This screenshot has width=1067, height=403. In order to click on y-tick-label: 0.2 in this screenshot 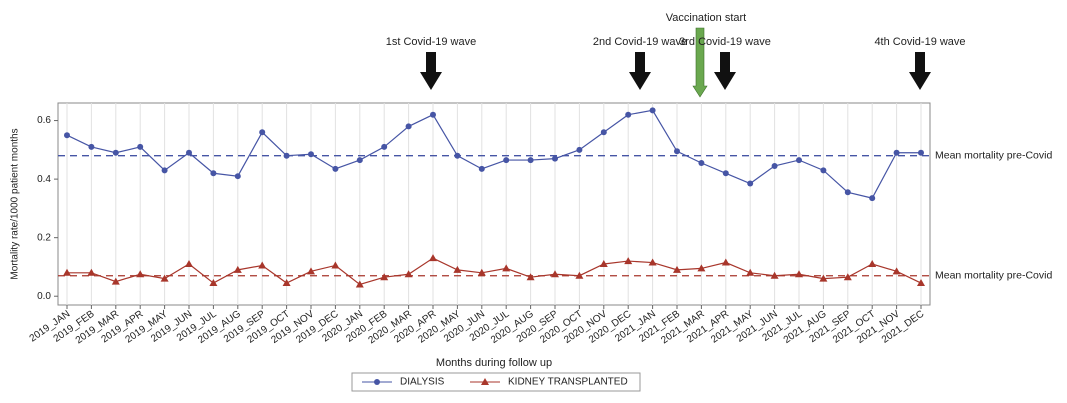, I will do `click(44, 237)`.